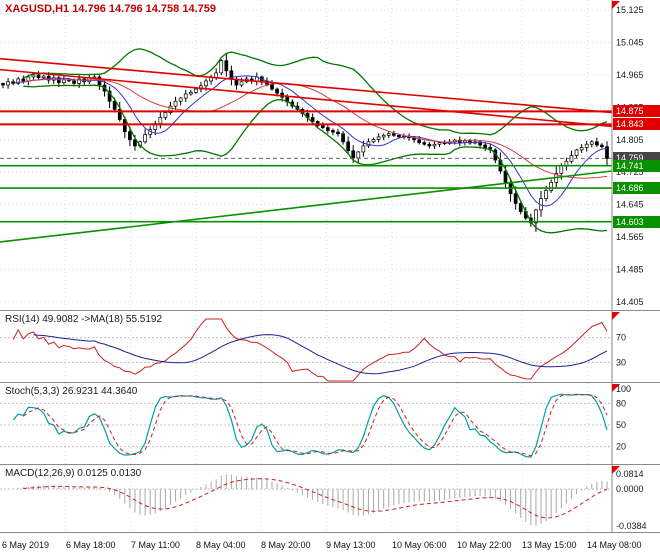  I want to click on svg-text: -0.0384, so click(631, 526).